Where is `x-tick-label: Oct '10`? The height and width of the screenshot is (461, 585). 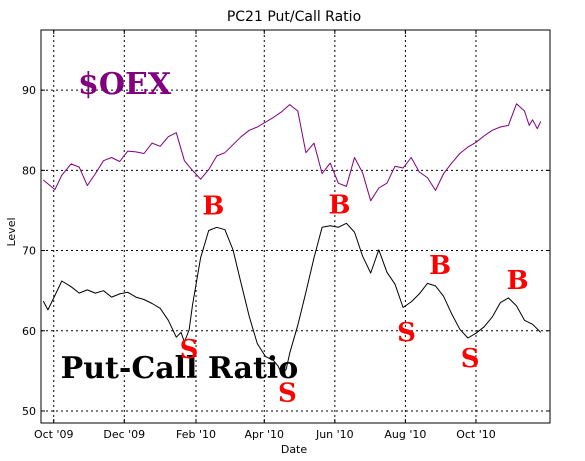
x-tick-label: Oct '10 is located at coordinates (476, 434).